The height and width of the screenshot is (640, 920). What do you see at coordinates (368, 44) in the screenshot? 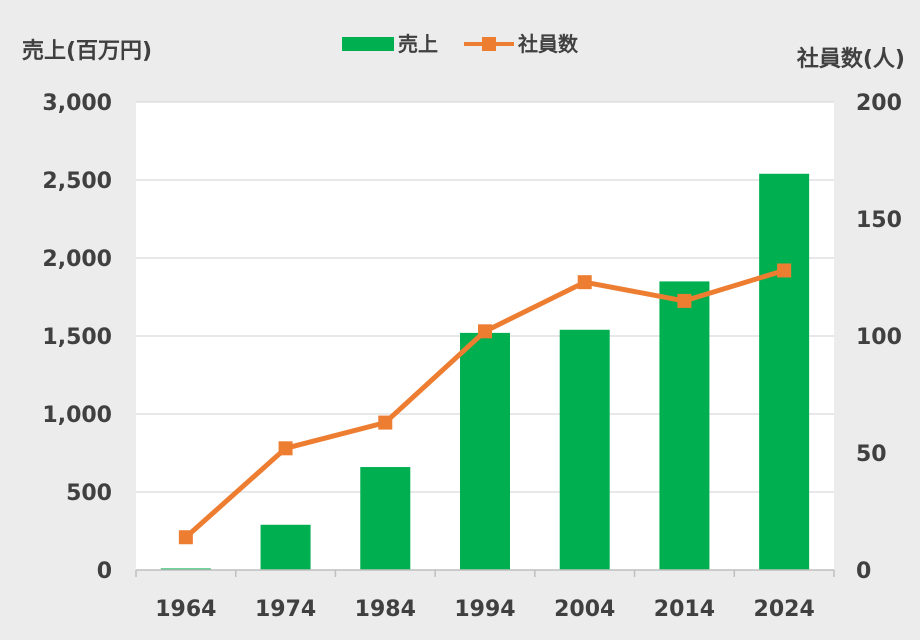
I see `legend-swatch-sales` at bounding box center [368, 44].